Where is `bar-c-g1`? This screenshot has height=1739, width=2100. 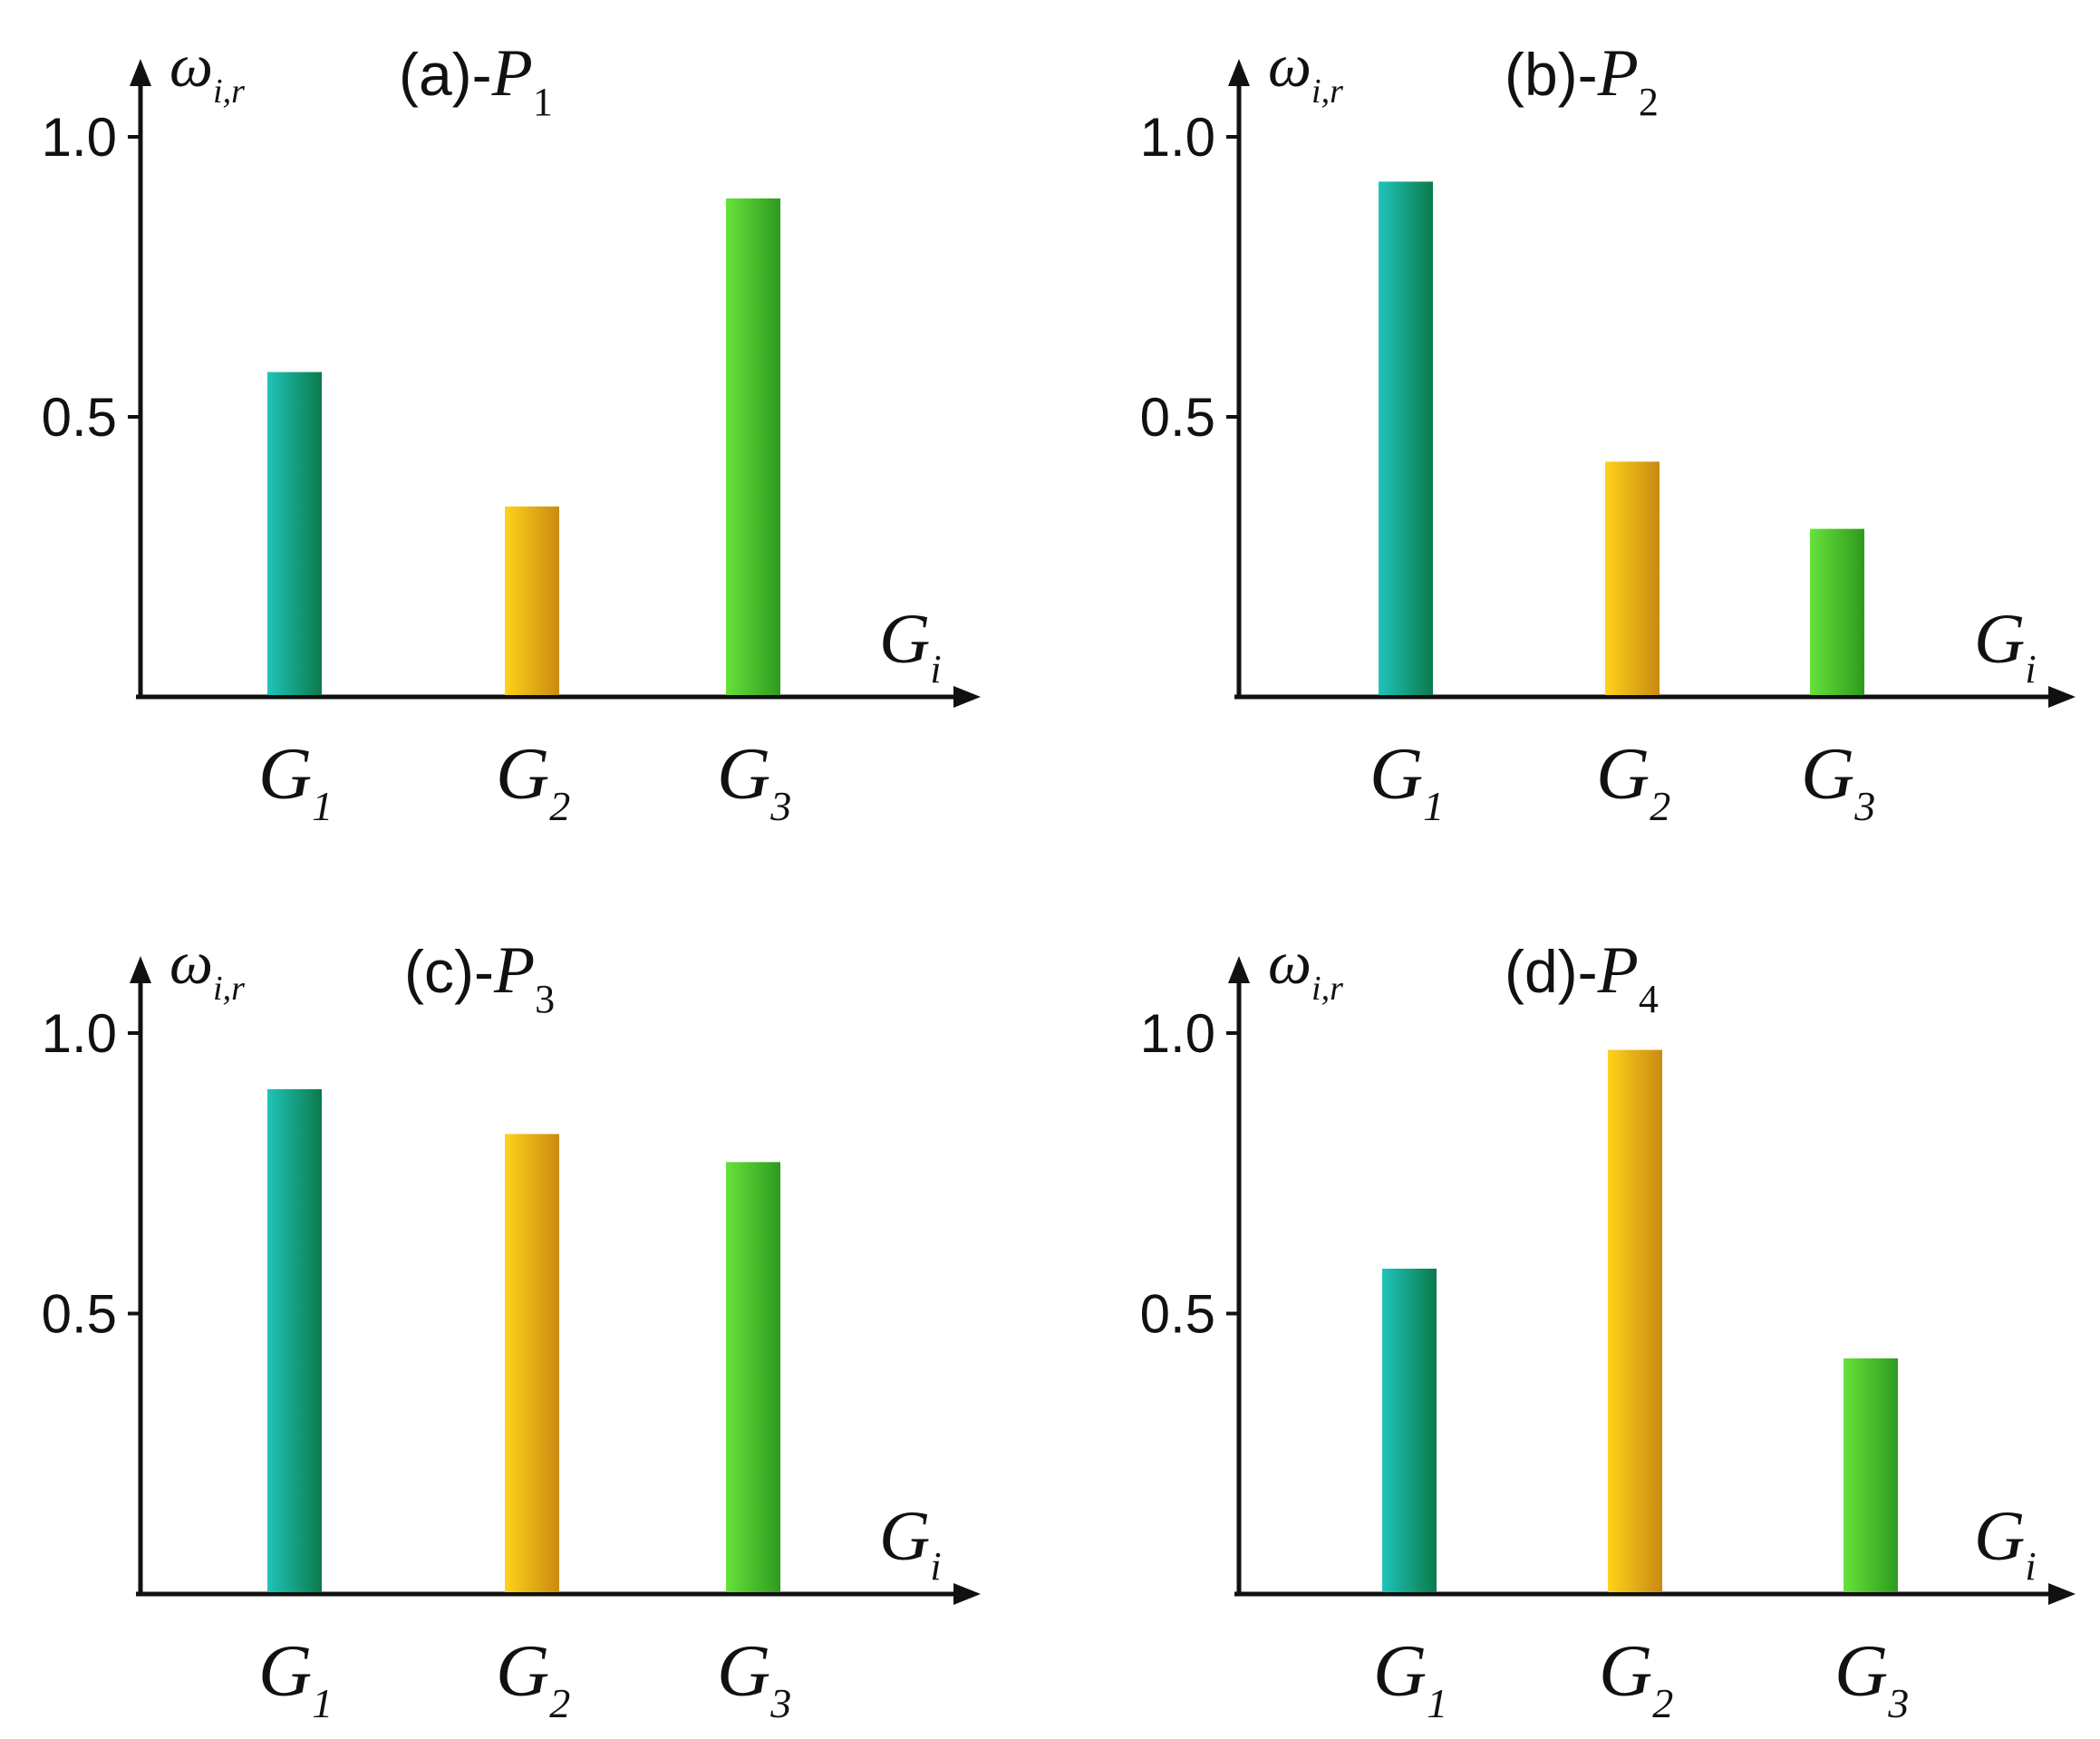
bar-c-g1 is located at coordinates (294, 1340).